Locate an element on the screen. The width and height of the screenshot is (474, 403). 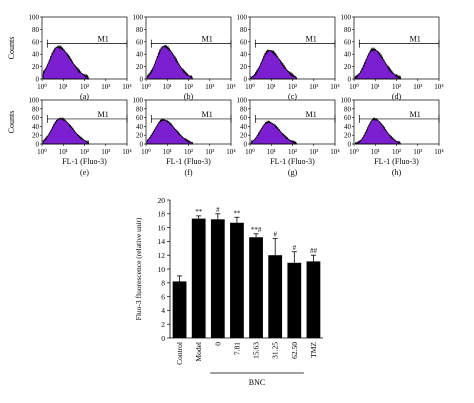
y-tick-label: 10 is located at coordinates (162, 269).